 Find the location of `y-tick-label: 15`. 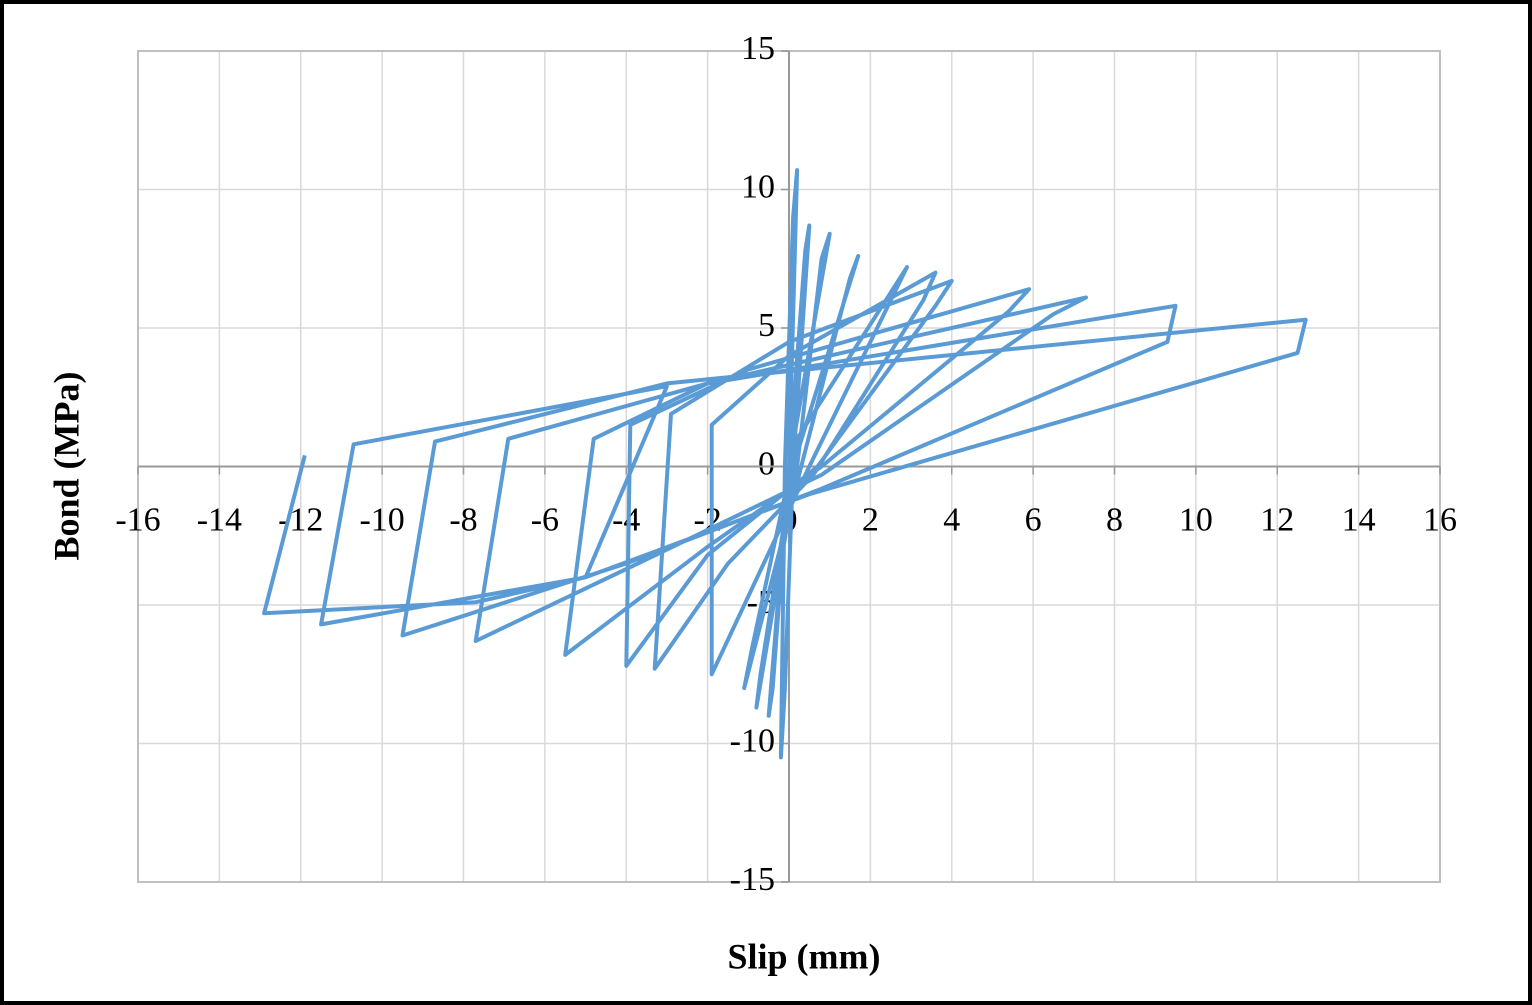

y-tick-label: 15 is located at coordinates (758, 48).